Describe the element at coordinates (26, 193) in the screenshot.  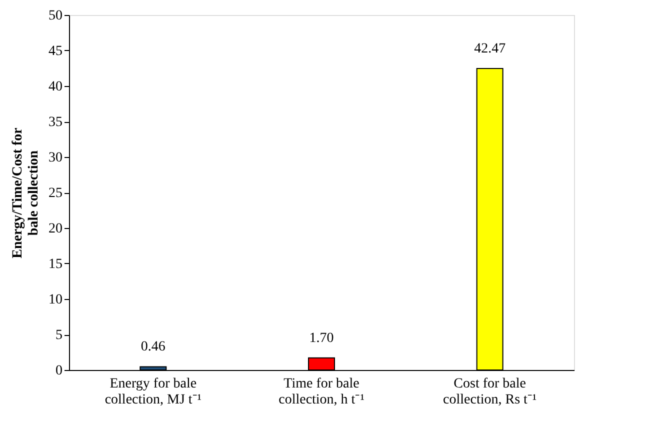
I see `y-axis-title: Energy/Time/Cost for bale collection` at that location.